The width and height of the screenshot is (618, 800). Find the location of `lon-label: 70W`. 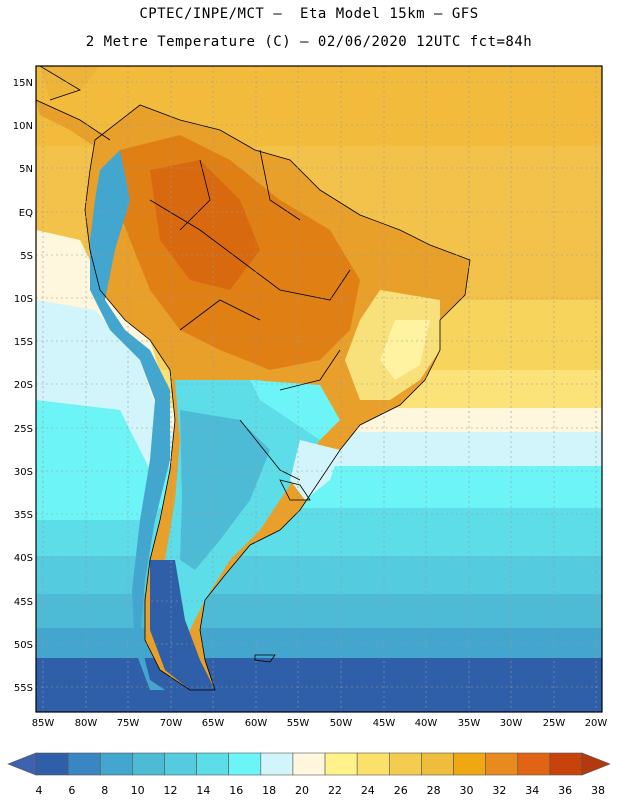

lon-label: 70W is located at coordinates (171, 723).